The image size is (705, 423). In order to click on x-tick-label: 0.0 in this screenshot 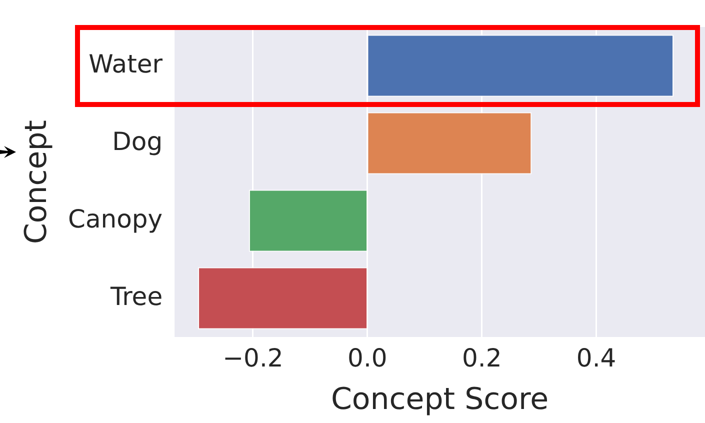, I will do `click(368, 358)`.